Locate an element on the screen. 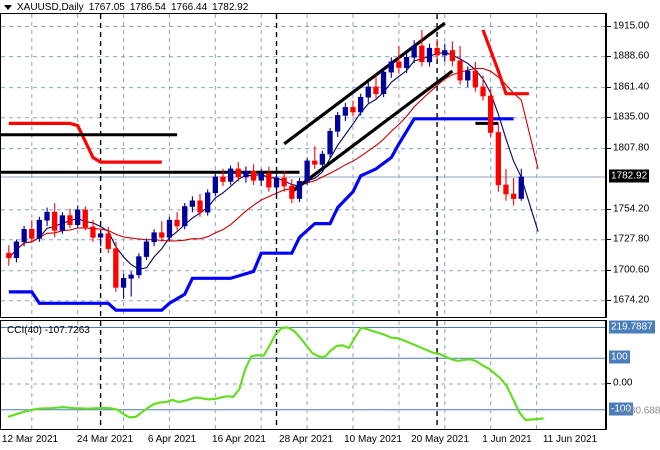  chevron-down-icon is located at coordinates (8, 7).